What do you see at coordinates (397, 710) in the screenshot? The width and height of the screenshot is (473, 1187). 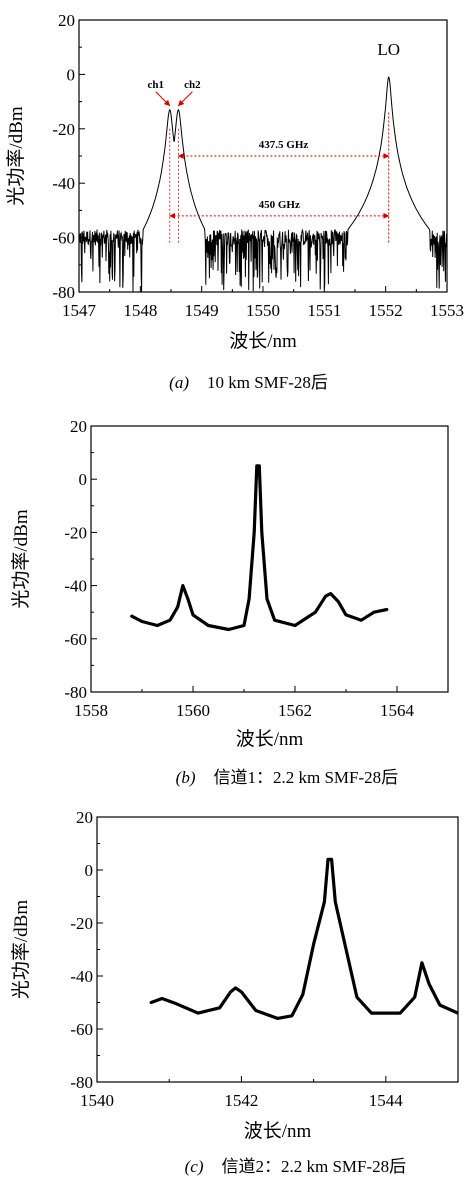 I see `x-tick-label: 1564` at bounding box center [397, 710].